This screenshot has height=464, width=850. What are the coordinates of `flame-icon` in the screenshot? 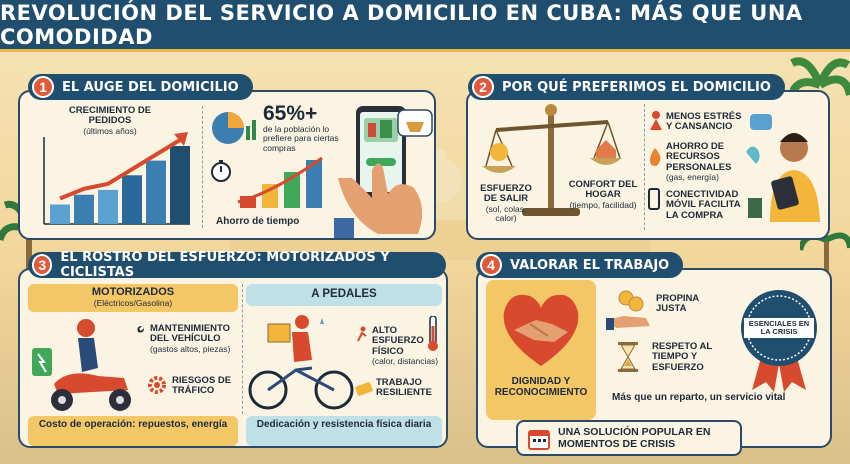 It's located at (655, 157).